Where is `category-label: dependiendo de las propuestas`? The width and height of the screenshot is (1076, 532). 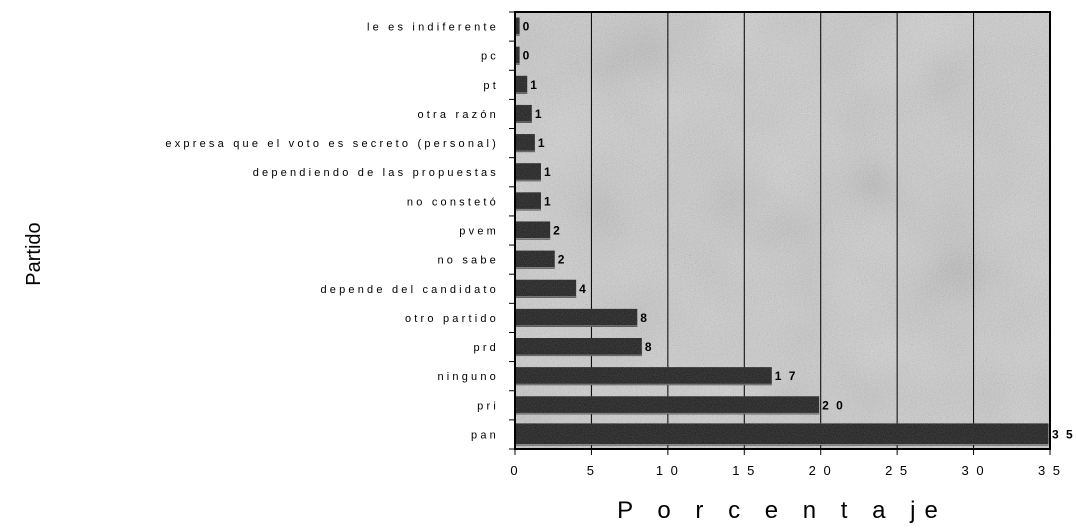
category-label: dependiendo de las propuestas is located at coordinates (376, 173).